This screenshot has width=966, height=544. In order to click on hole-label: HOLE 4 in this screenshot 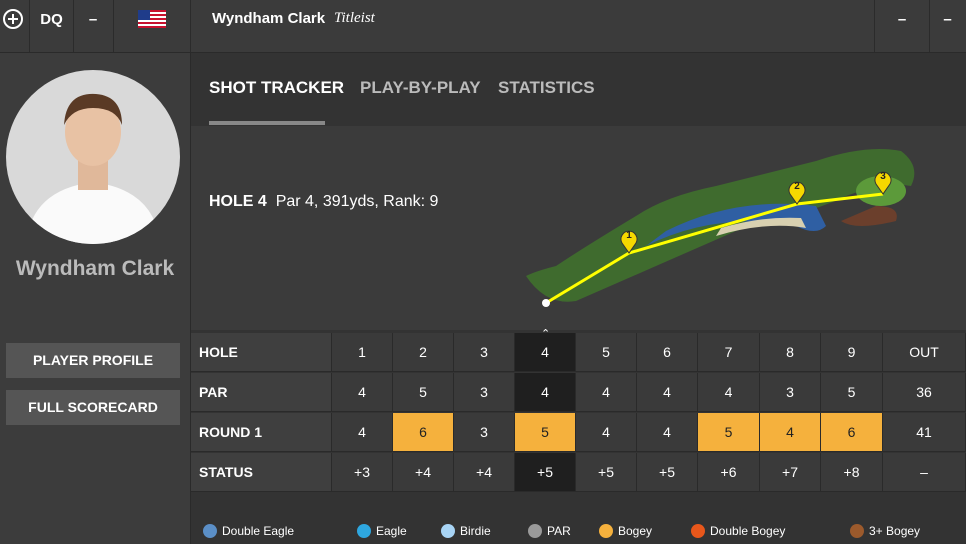, I will do `click(238, 201)`.